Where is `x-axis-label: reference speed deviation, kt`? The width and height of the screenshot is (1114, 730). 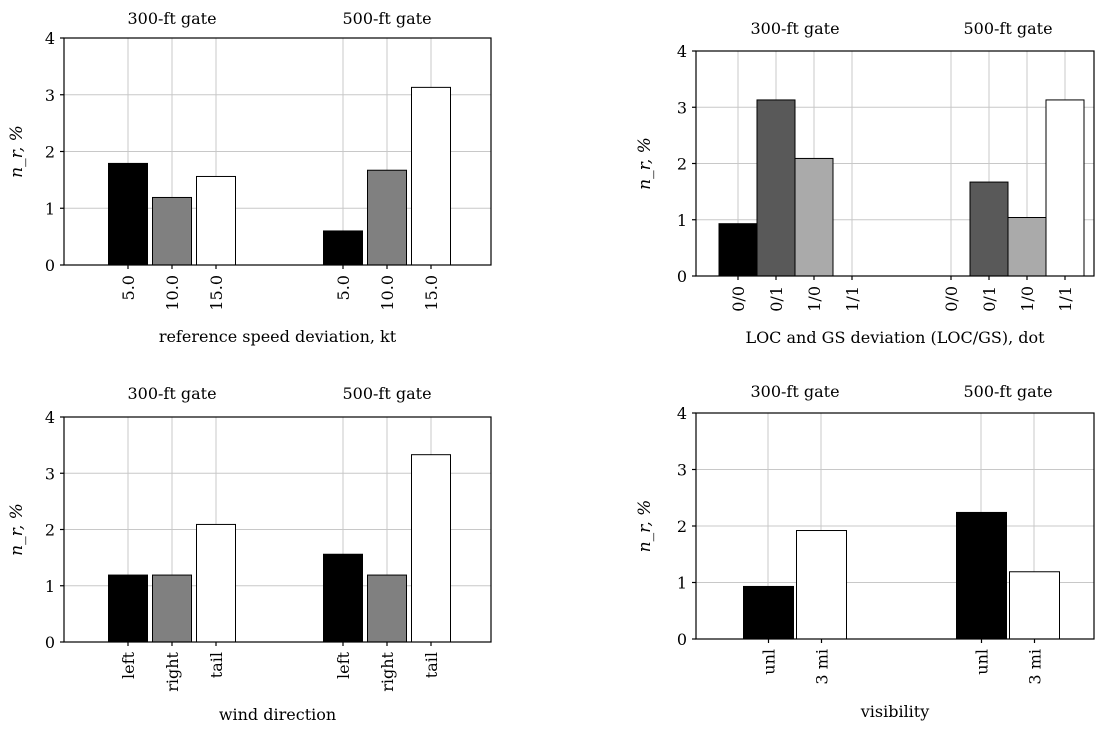
x-axis-label: reference speed deviation, kt is located at coordinates (278, 336).